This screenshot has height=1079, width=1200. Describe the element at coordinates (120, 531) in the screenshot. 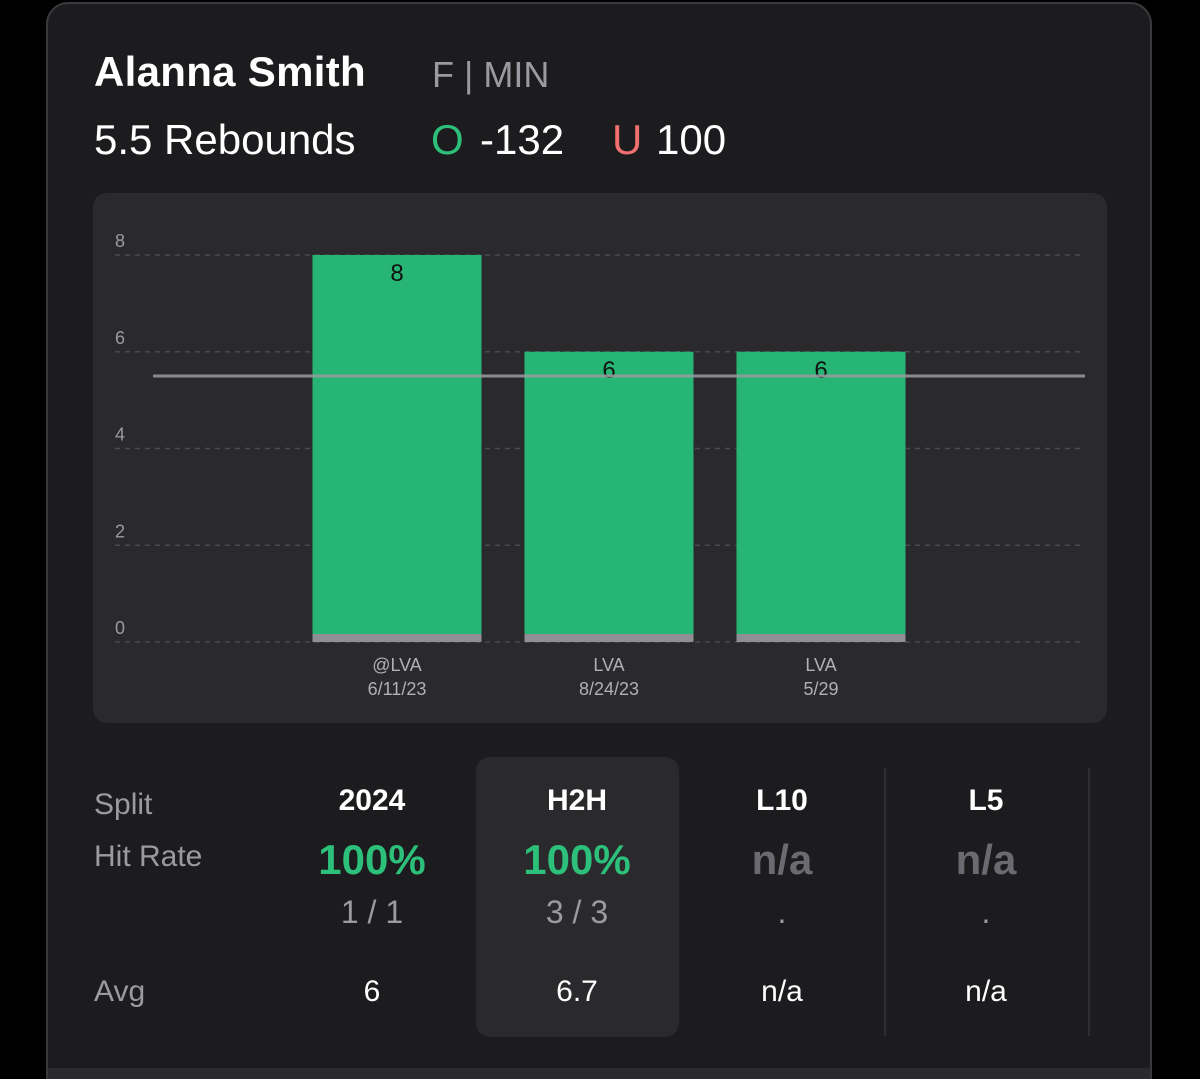

I see `y-tick-label: 2` at that location.